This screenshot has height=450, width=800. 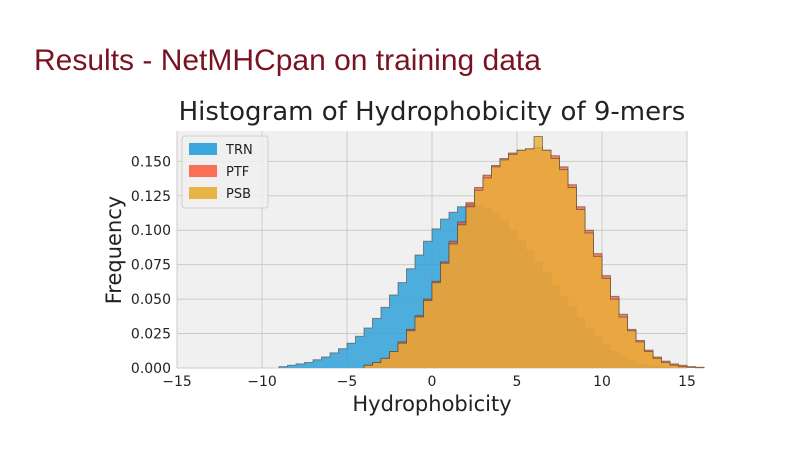 I want to click on chart-title: Histogram of Hydrophobicity of 9-mers, so click(x=432, y=112).